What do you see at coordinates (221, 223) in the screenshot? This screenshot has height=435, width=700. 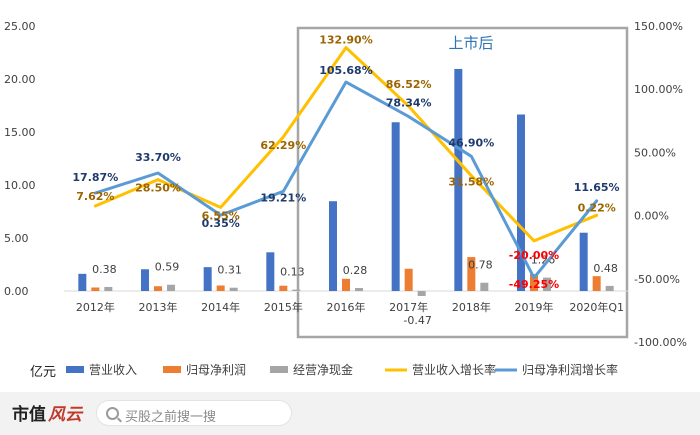 I see `profit-growth-label: 0.35%` at bounding box center [221, 223].